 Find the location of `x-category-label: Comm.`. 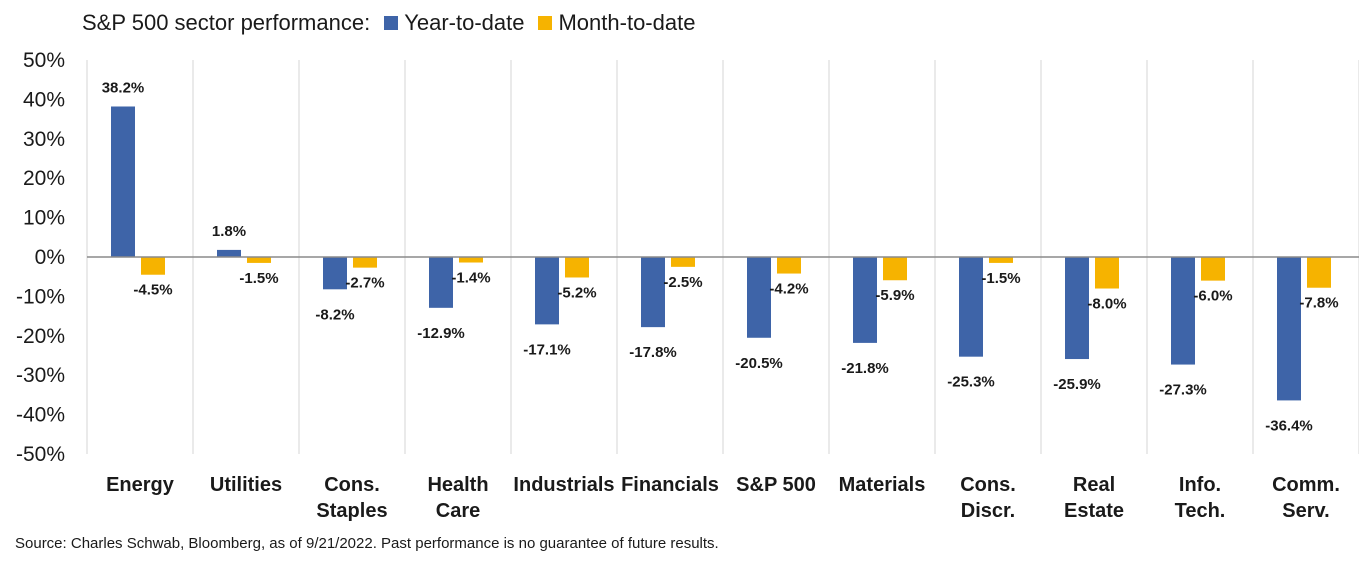

x-category-label: Comm. is located at coordinates (1306, 485).